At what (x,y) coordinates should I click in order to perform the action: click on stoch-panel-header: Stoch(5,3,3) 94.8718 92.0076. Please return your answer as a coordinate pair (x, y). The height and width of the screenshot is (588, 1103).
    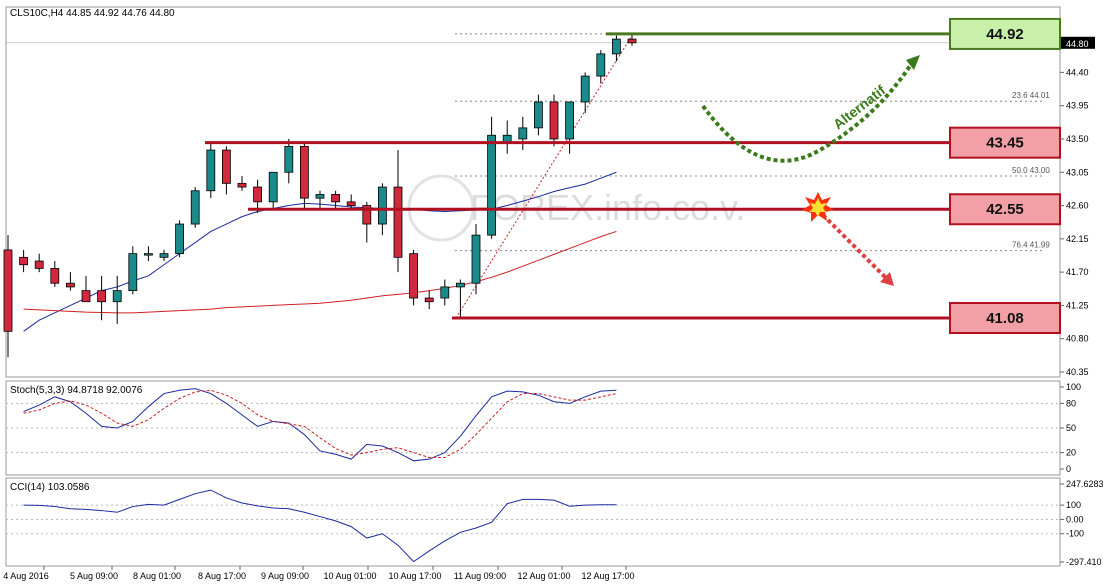
    Looking at the image, I should click on (76, 390).